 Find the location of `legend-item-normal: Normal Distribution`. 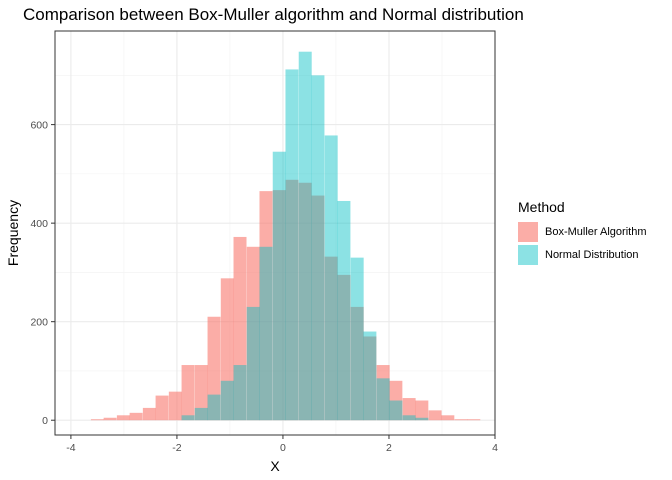

legend-item-normal: Normal Distribution is located at coordinates (582, 255).